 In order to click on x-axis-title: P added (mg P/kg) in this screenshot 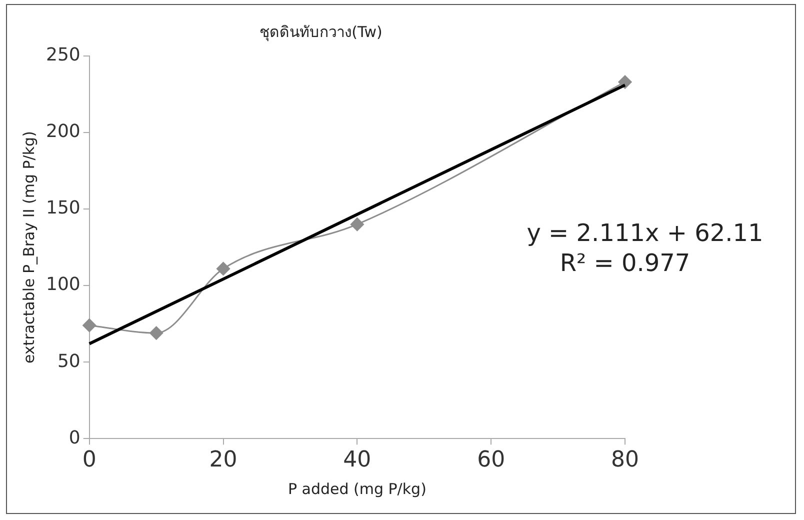, I will do `click(357, 489)`.